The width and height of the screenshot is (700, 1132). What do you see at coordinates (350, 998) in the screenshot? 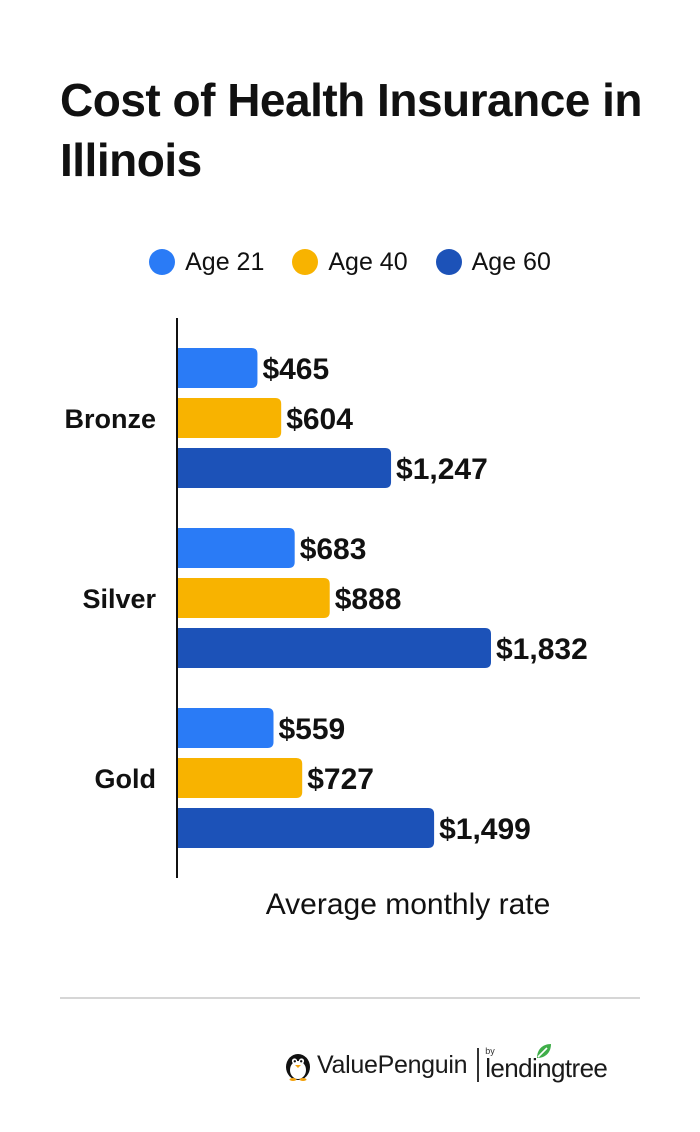
I see `footer-divider` at bounding box center [350, 998].